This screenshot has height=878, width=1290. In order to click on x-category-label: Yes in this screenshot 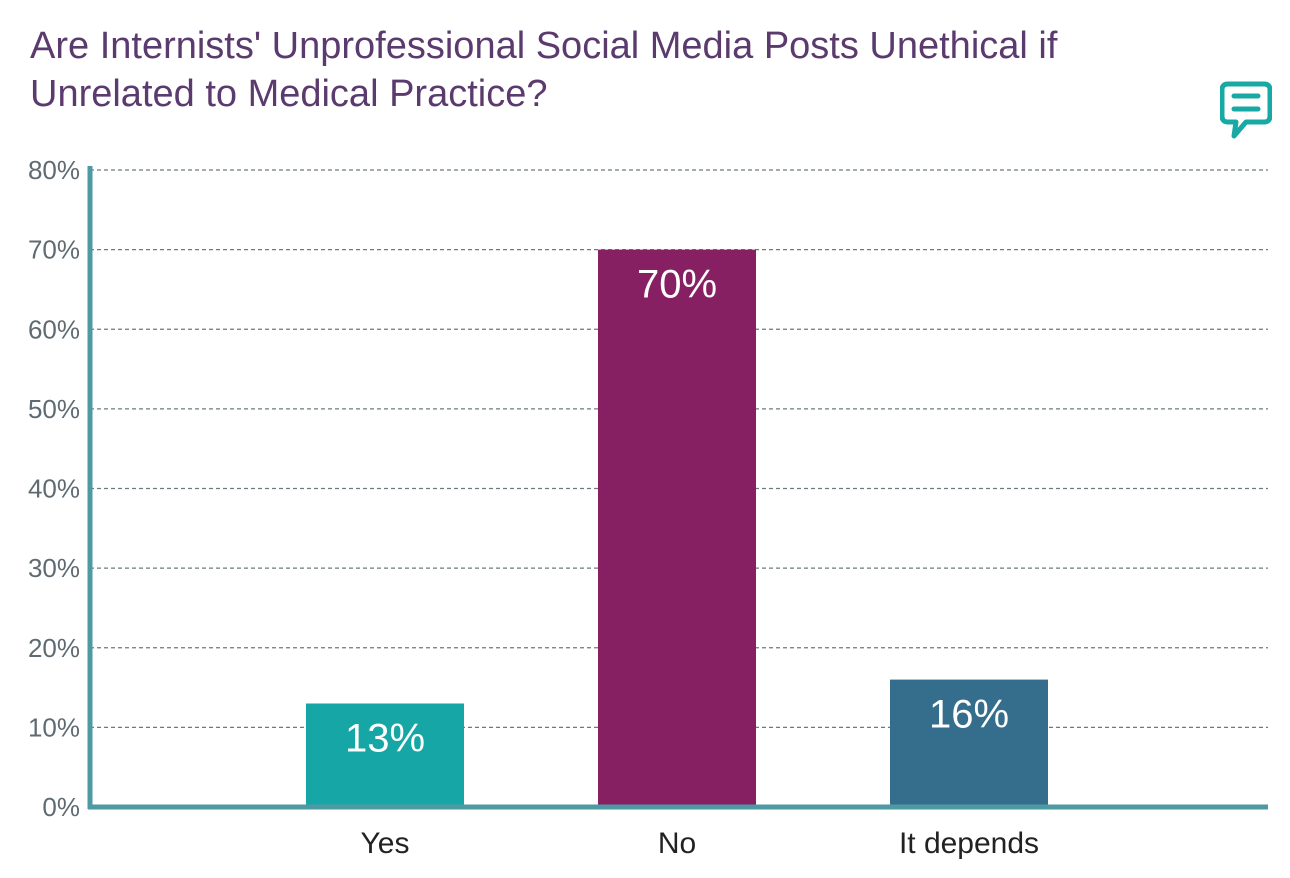, I will do `click(385, 843)`.